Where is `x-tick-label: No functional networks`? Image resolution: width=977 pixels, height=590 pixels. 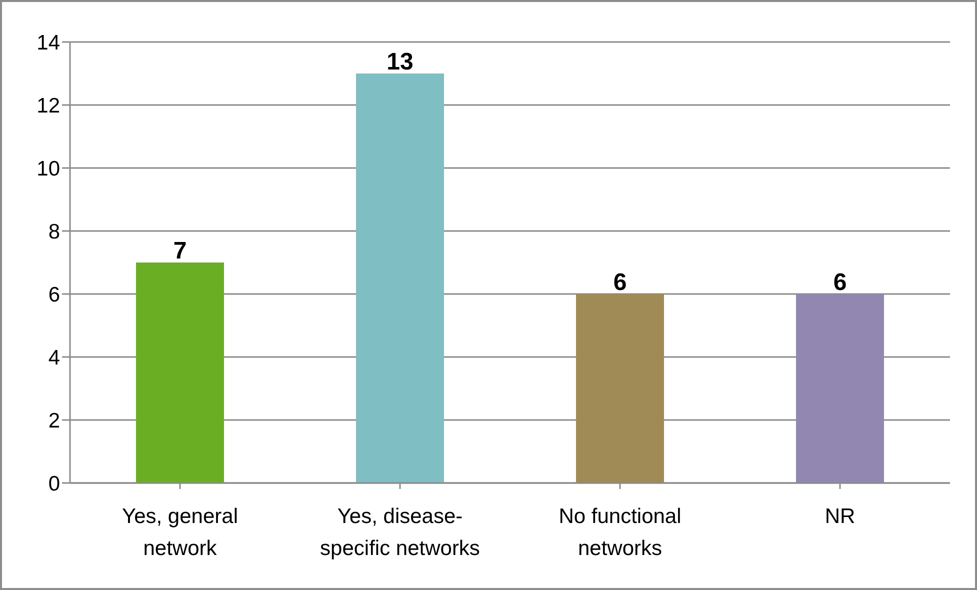
x-tick-label: No functional networks is located at coordinates (620, 532).